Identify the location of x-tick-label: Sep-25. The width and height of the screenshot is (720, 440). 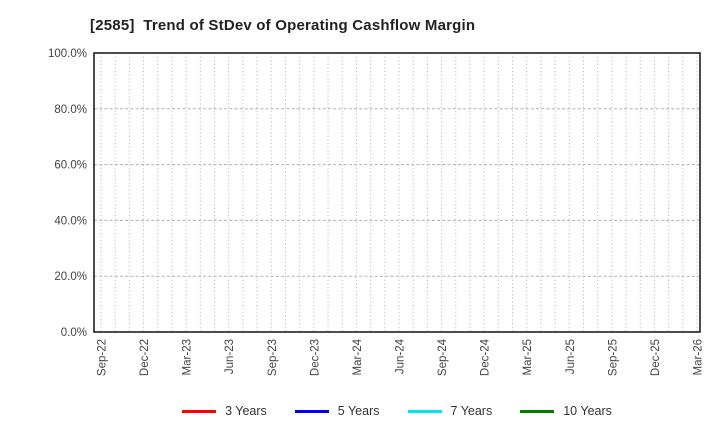
(613, 357).